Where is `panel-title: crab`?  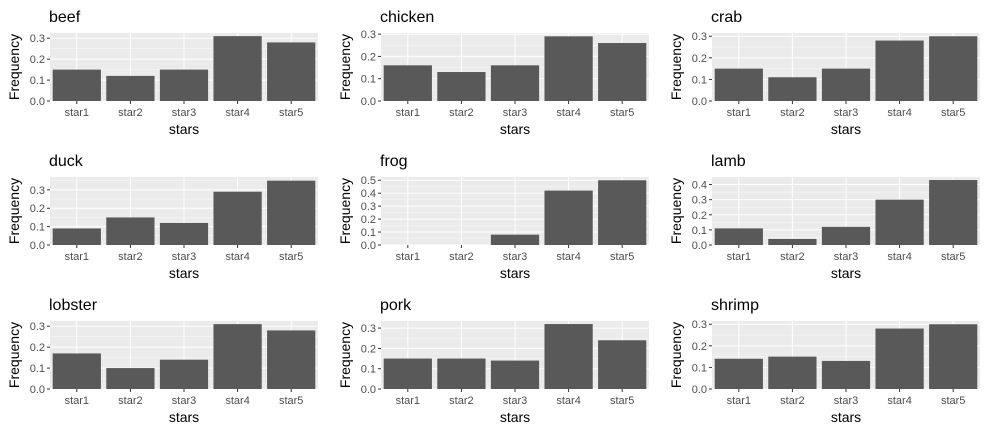
panel-title: crab is located at coordinates (726, 17).